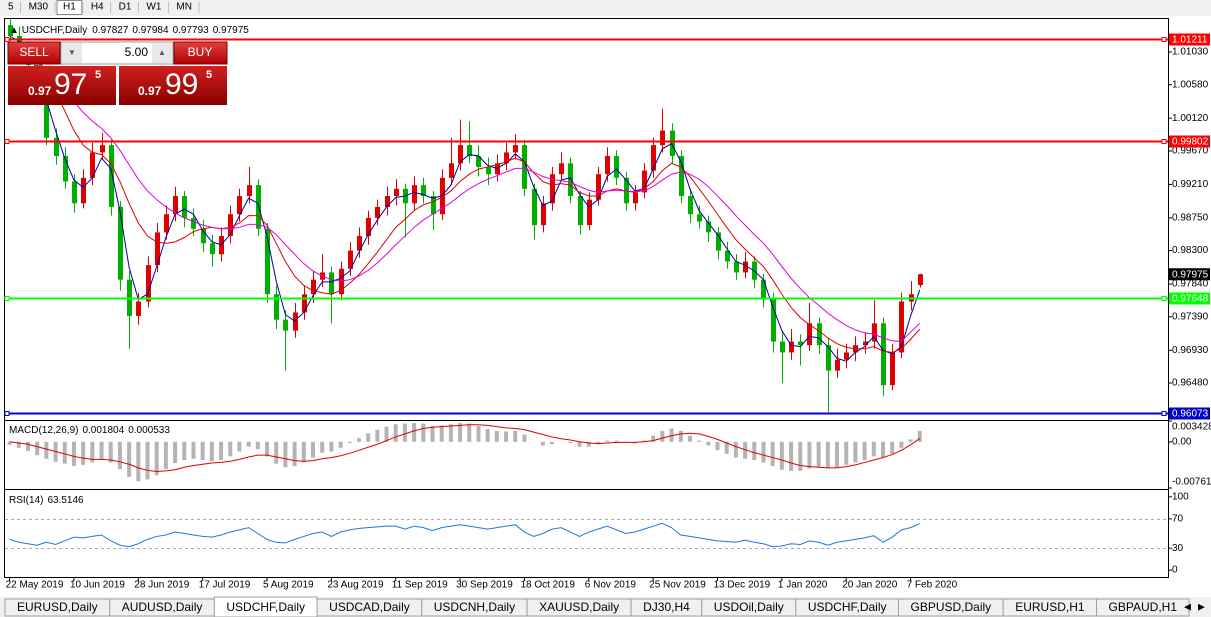 This screenshot has height=617, width=1211. What do you see at coordinates (1190, 151) in the screenshot?
I see `y-tick-label: 0.99670` at bounding box center [1190, 151].